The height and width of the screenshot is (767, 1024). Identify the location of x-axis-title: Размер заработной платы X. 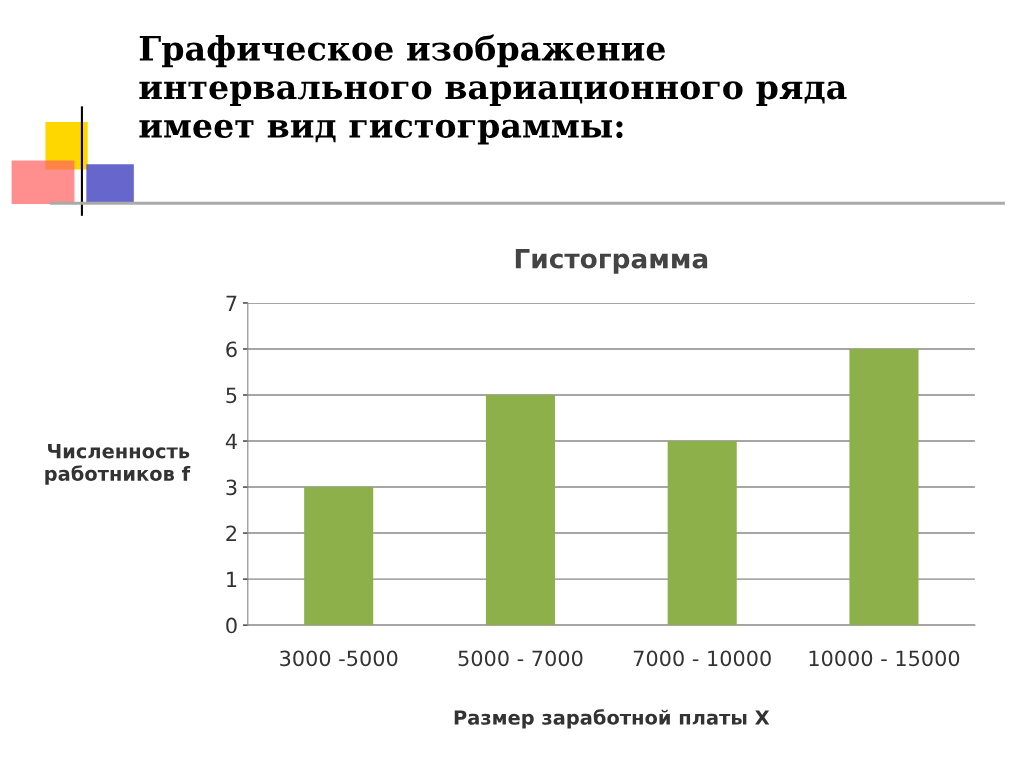
(612, 719).